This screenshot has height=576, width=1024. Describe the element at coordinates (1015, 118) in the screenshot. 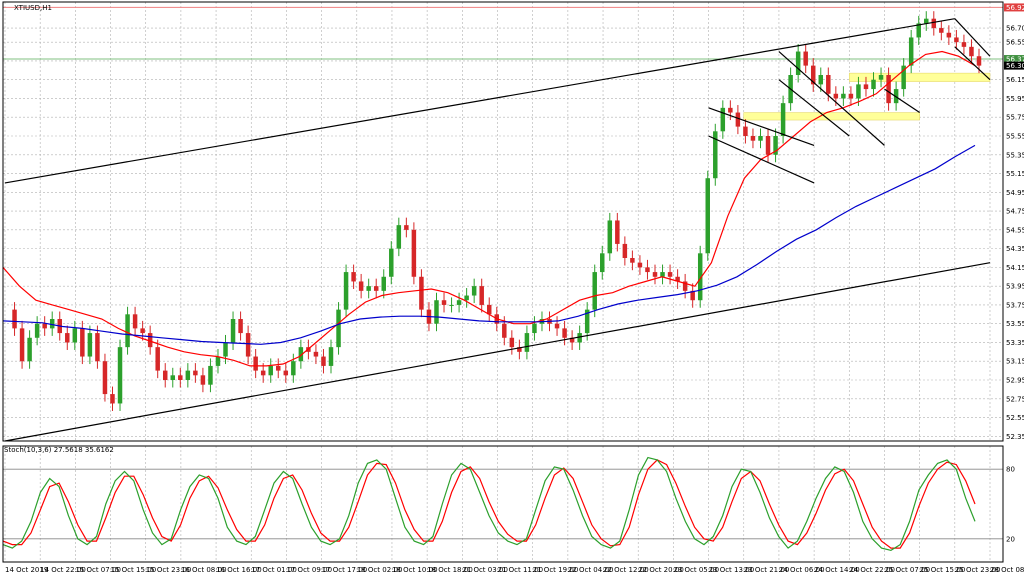

I see `y-tick-label: 55.75` at that location.